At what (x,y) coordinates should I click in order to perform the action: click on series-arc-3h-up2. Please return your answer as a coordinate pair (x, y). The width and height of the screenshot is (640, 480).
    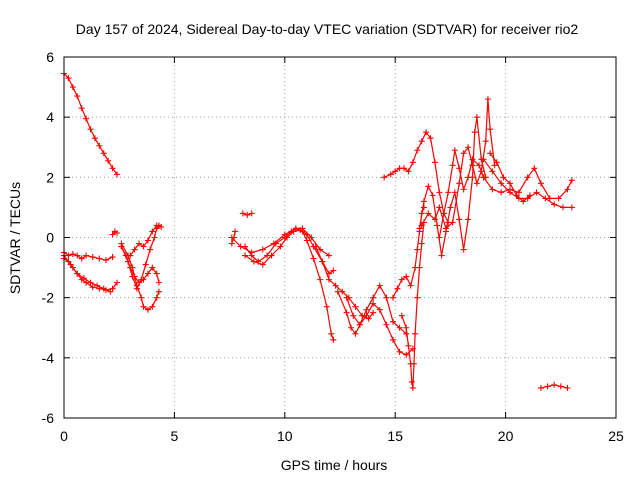
    Looking at the image, I should click on (146, 240).